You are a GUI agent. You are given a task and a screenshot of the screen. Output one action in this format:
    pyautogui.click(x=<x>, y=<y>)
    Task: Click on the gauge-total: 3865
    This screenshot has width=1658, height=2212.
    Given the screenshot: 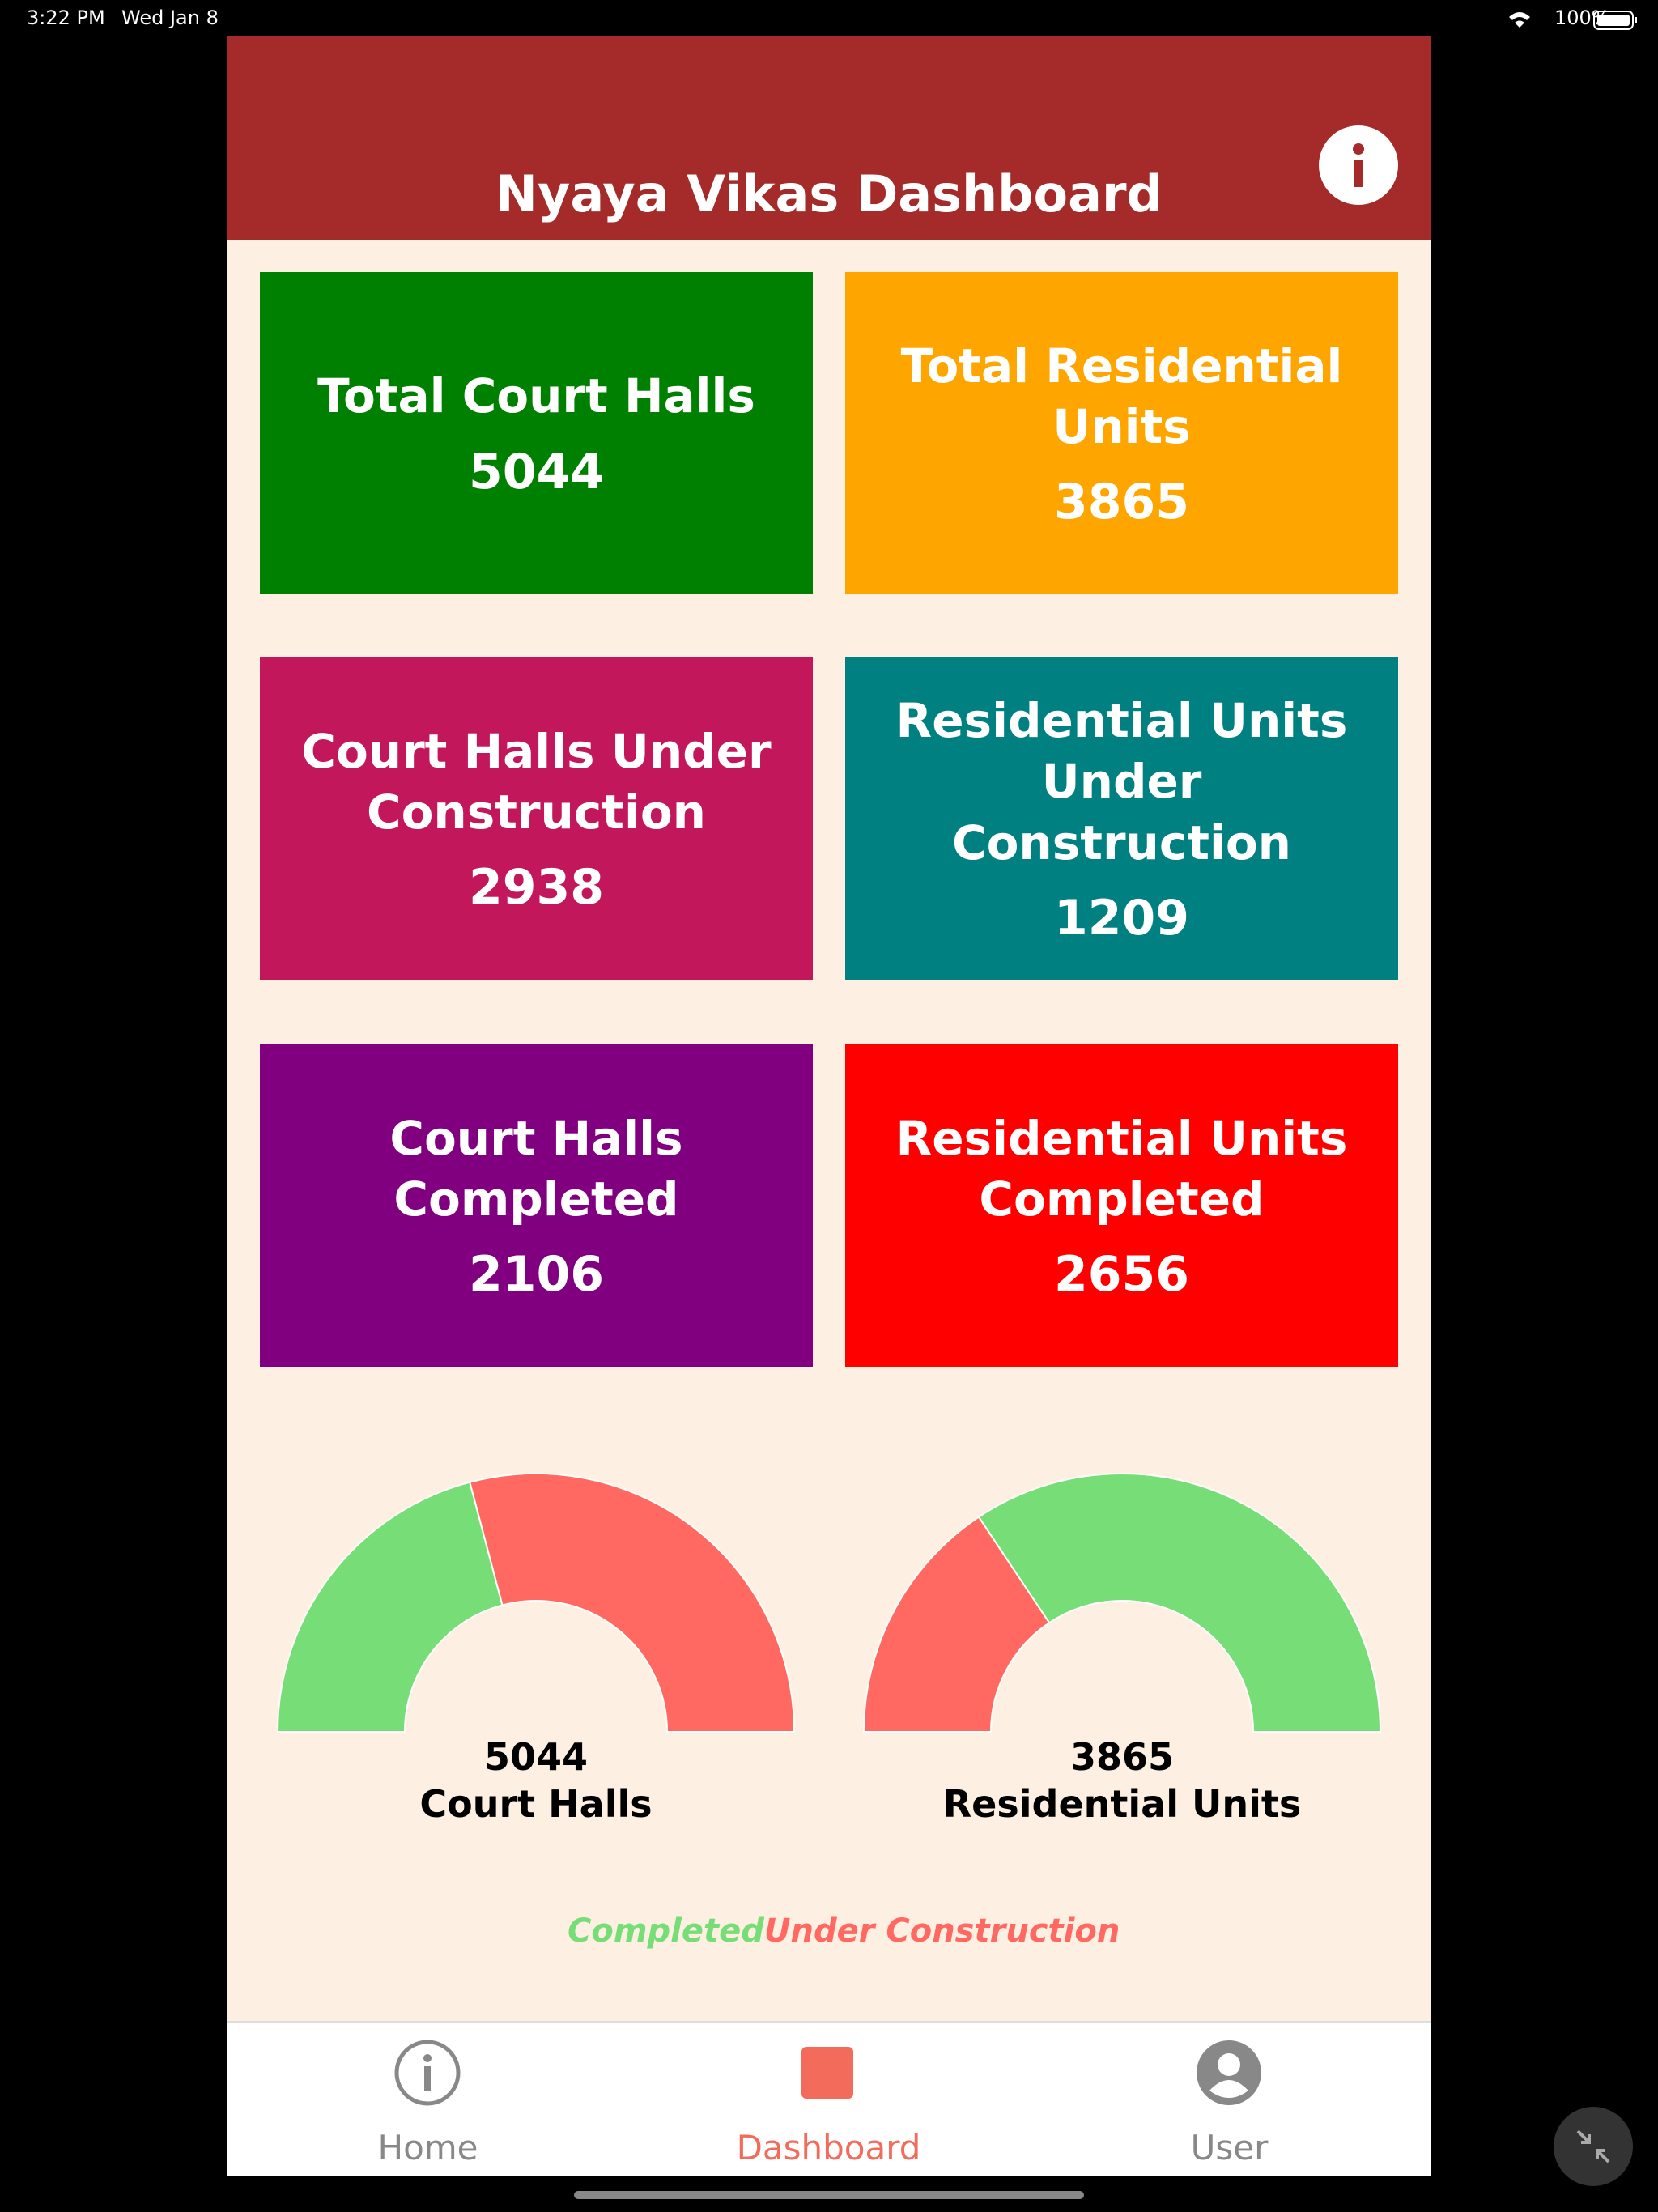 What is the action you would take?
    pyautogui.click(x=1122, y=1757)
    